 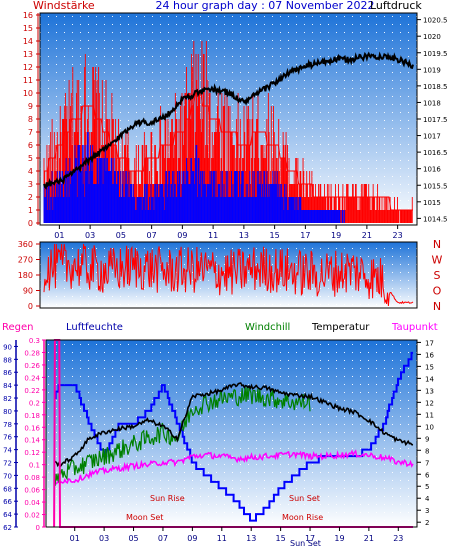 I want to click on humidity-tick-label: 68, so click(x=7, y=489).